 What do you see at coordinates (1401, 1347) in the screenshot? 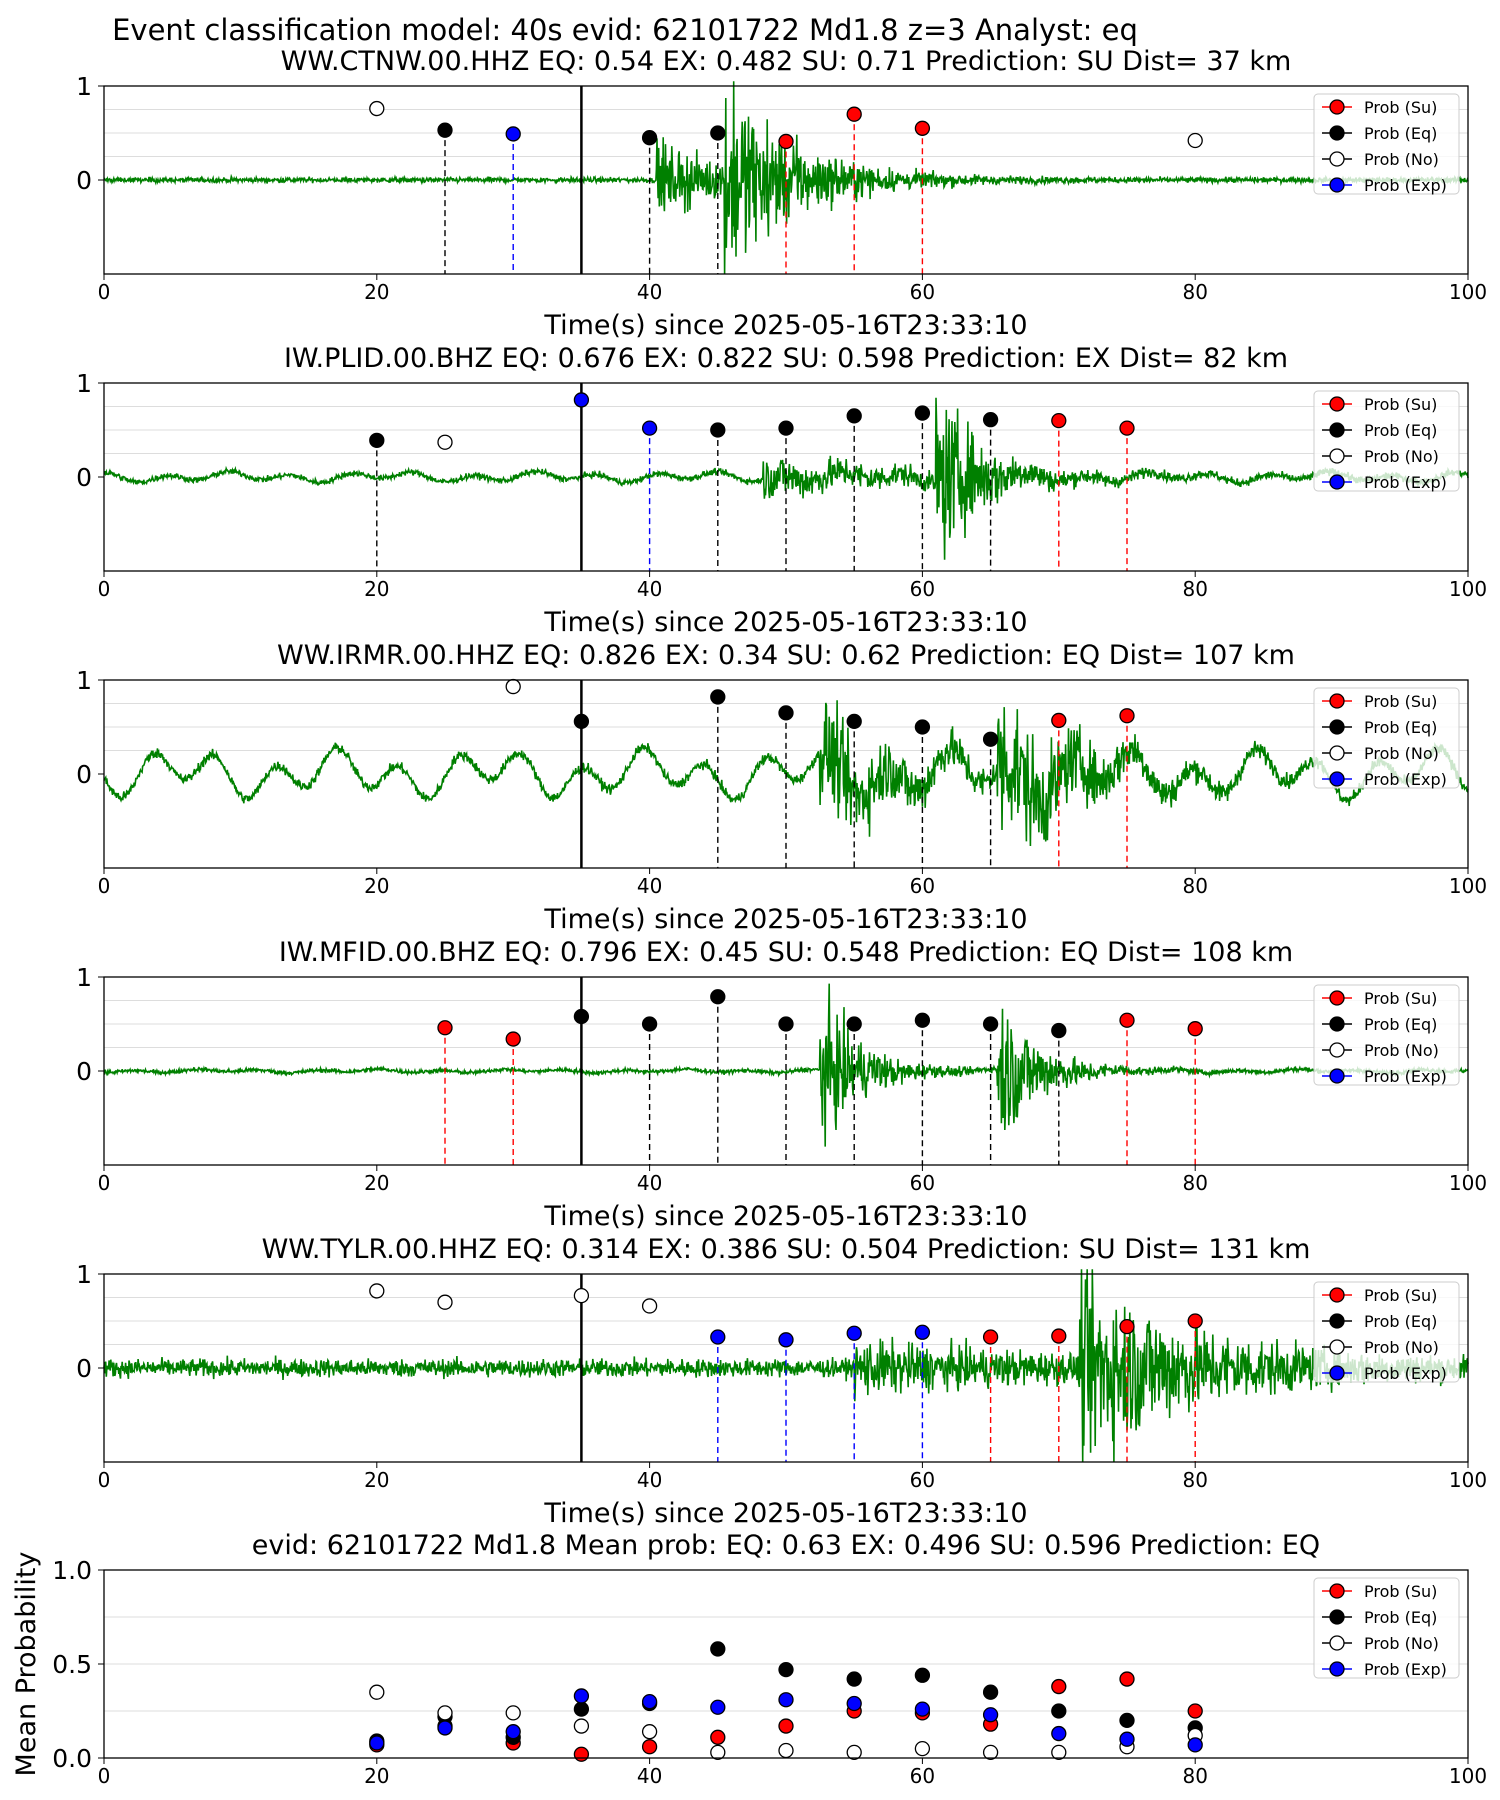
I see `legend-label-no: Prob (No)` at bounding box center [1401, 1347].